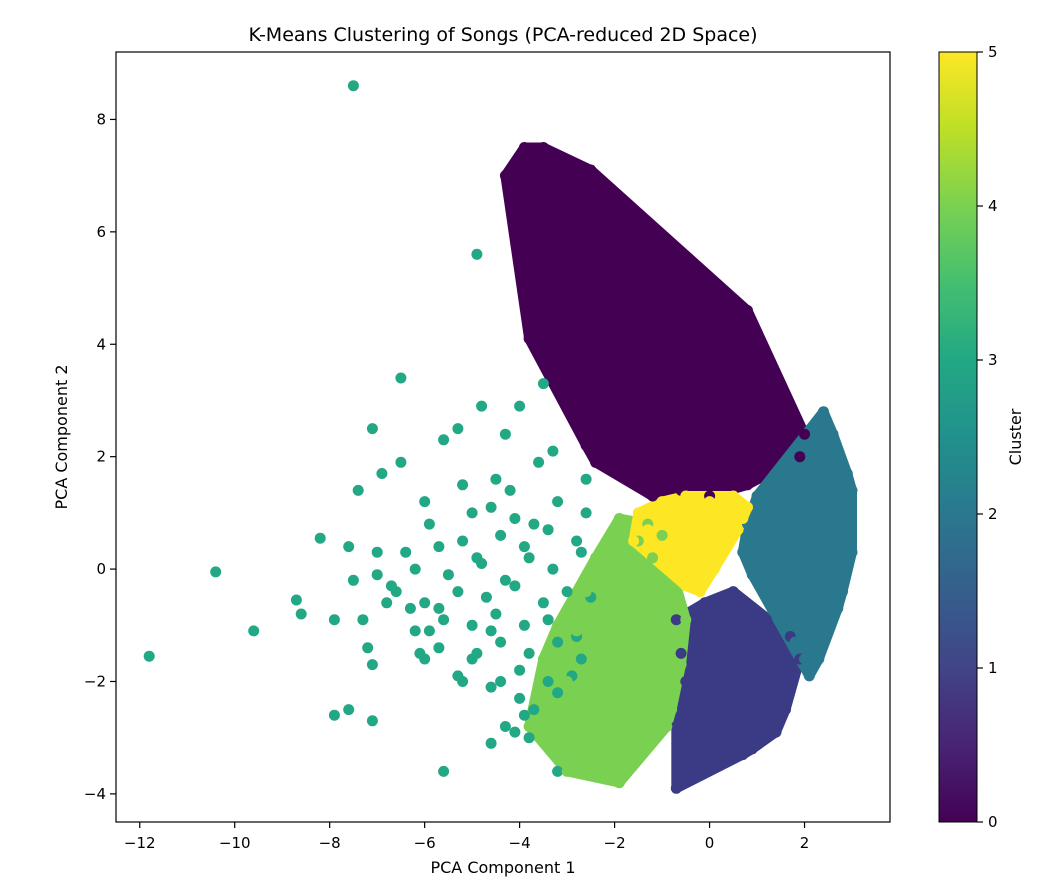  Describe the element at coordinates (235, 843) in the screenshot. I see `x-tick-label: −10` at that location.